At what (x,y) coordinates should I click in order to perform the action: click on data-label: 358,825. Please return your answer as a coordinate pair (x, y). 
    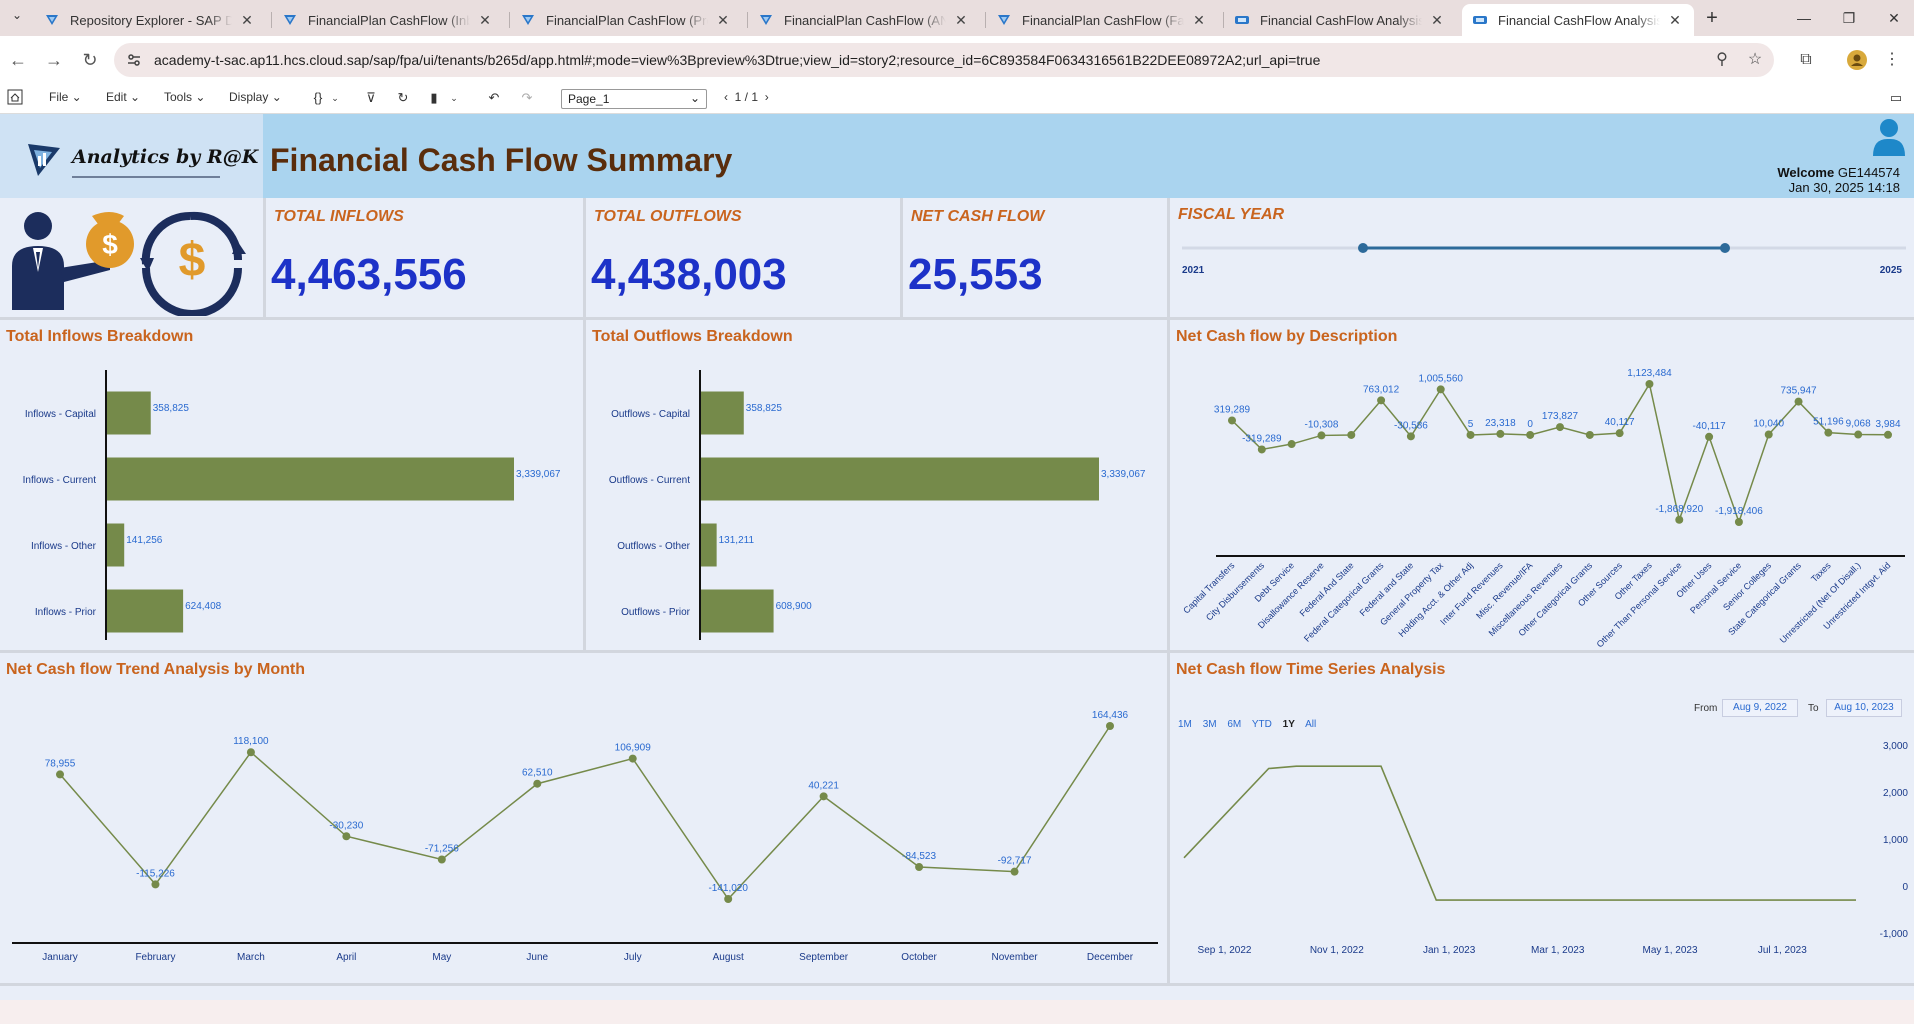
    Looking at the image, I should click on (171, 408).